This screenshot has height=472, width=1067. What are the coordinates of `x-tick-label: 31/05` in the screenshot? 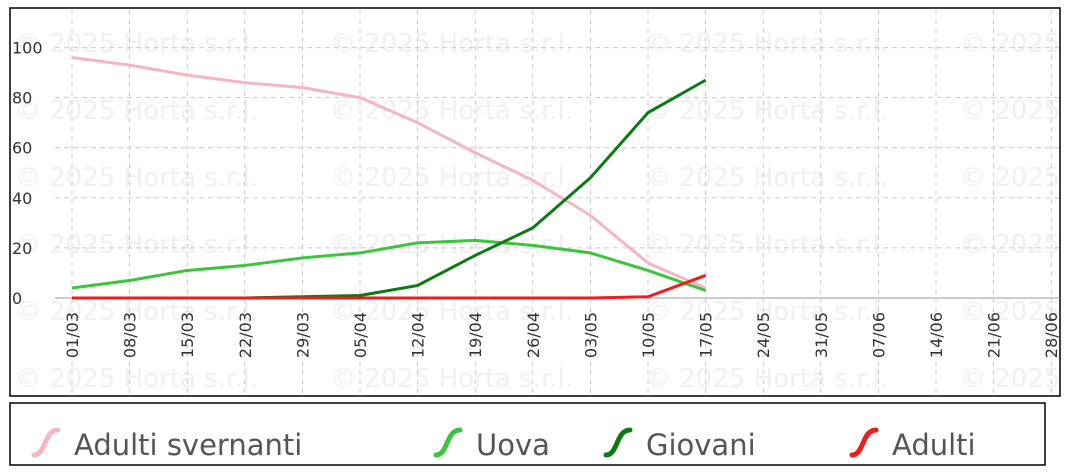 It's located at (821, 335).